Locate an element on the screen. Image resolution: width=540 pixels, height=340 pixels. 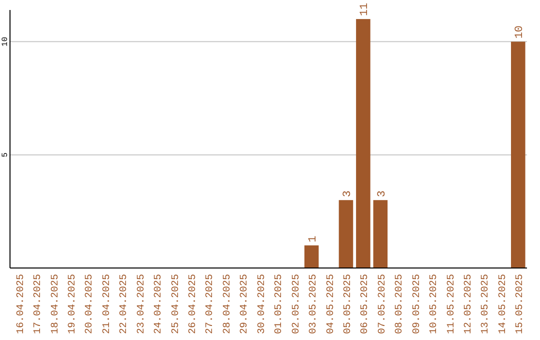
x-tick-label: 19.04.2025 is located at coordinates (73, 304).